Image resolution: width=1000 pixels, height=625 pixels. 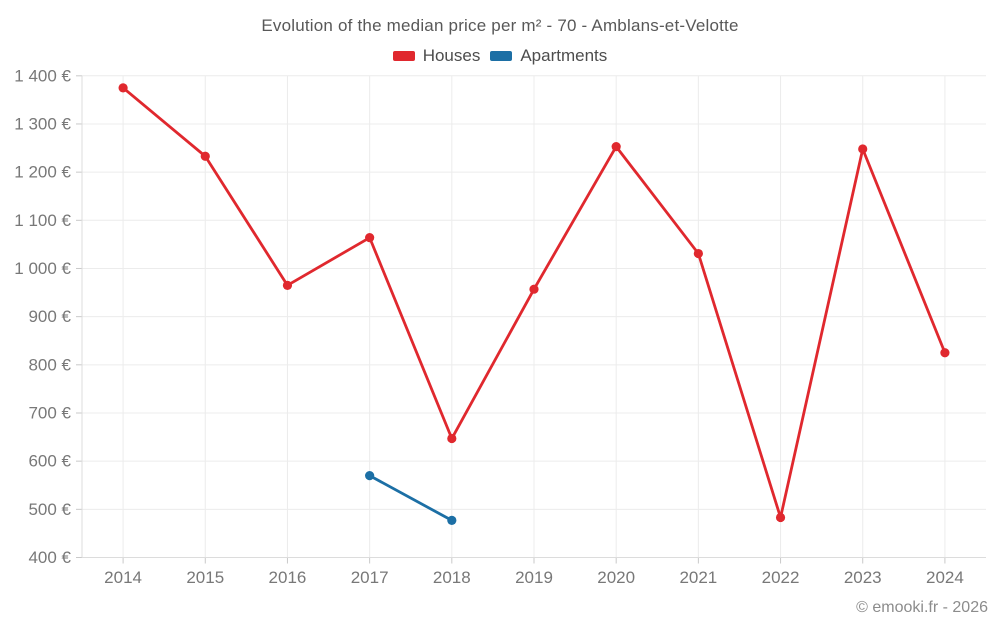 What do you see at coordinates (411, 498) in the screenshot?
I see `apartments-series-line` at bounding box center [411, 498].